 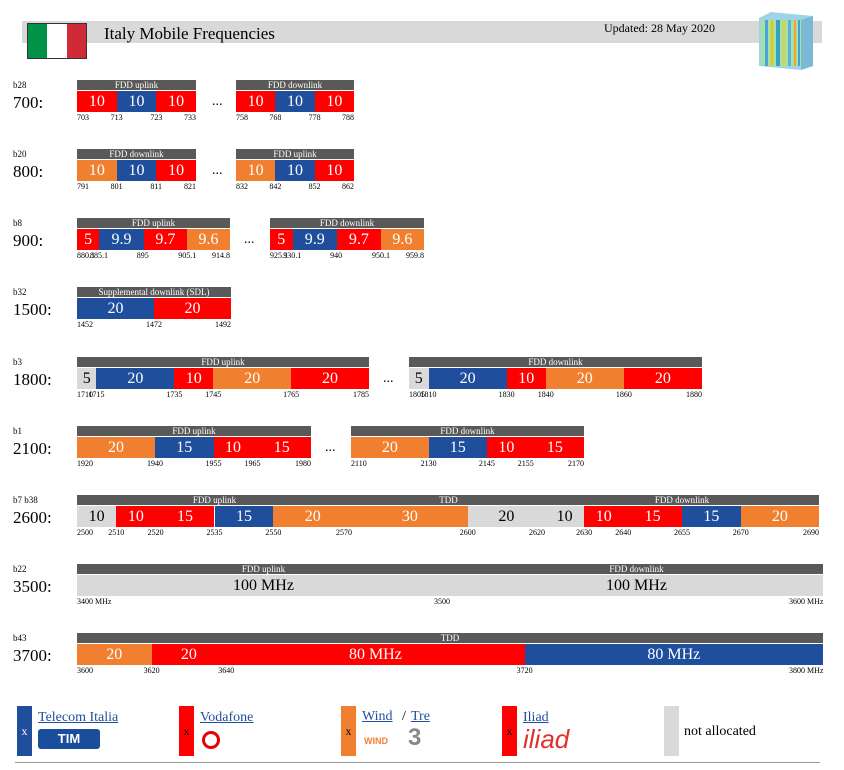 What do you see at coordinates (659, 28) in the screenshot?
I see `updated-date: Updated: 28 May 2020` at bounding box center [659, 28].